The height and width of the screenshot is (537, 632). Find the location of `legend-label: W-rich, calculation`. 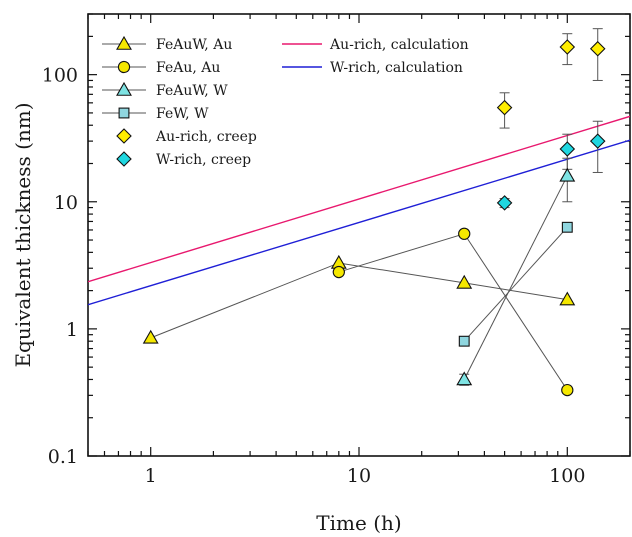

legend-label: W-rich, calculation is located at coordinates (396, 68).